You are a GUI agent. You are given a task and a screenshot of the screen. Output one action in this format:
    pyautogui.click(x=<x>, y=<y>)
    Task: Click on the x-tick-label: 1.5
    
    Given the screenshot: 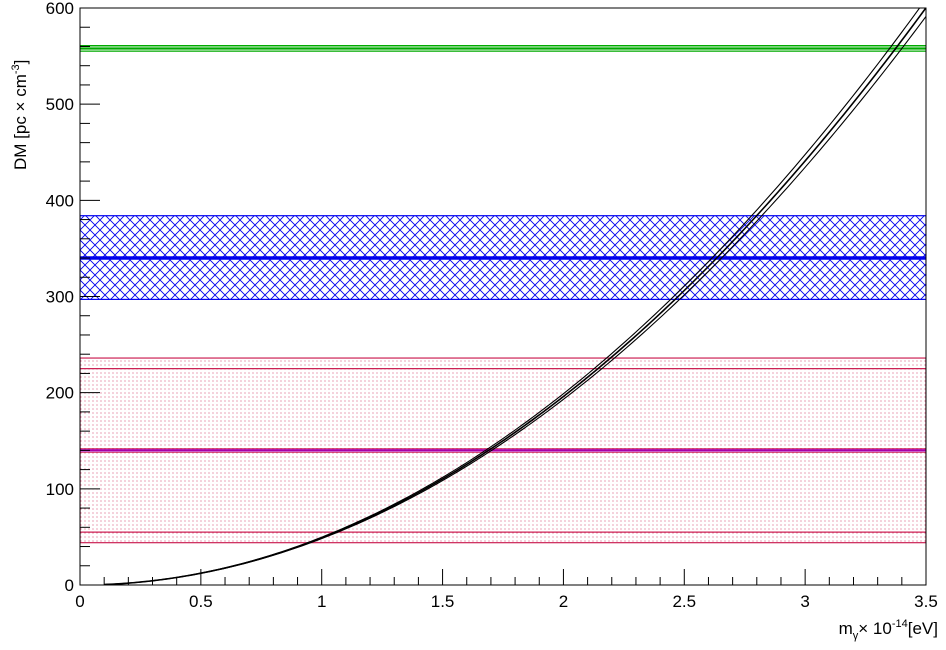 What is the action you would take?
    pyautogui.click(x=443, y=601)
    